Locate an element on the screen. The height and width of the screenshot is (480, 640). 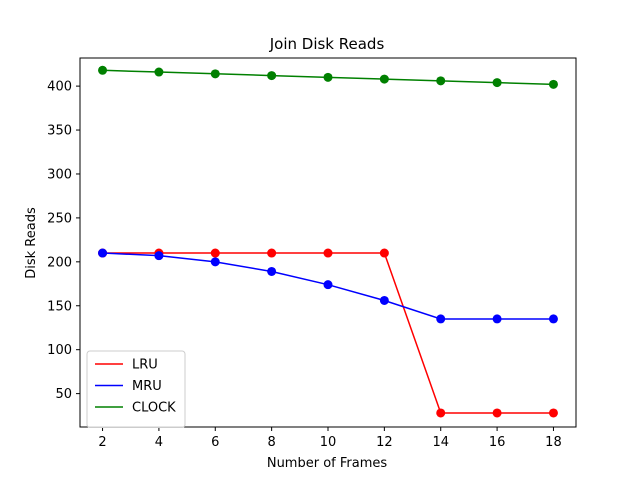
y-tick-label: 400 is located at coordinates (59, 87).